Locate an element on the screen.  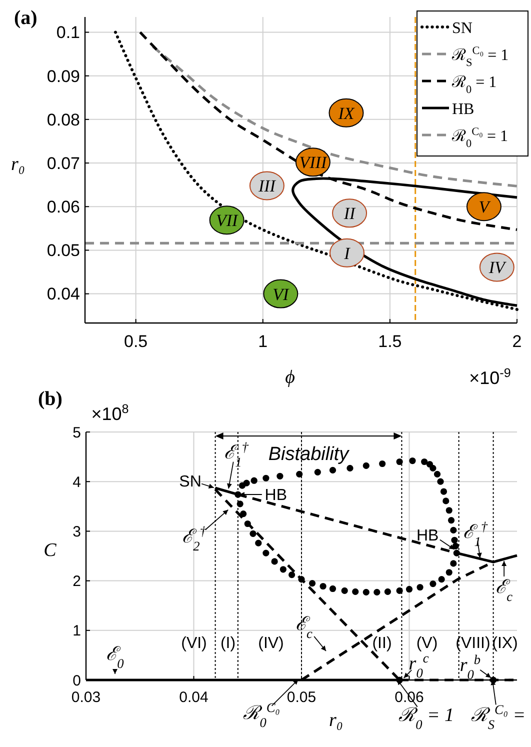
legend-label: ℛ$_{0}$ = 1 is located at coordinates (474, 85).